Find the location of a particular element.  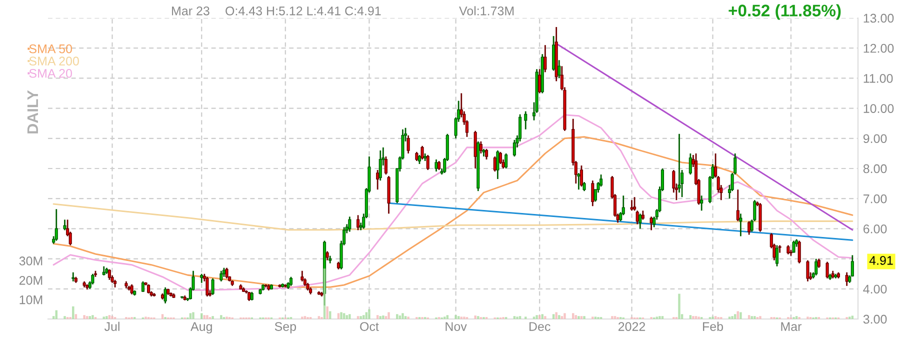

x-tick-label: Nov is located at coordinates (456, 326).